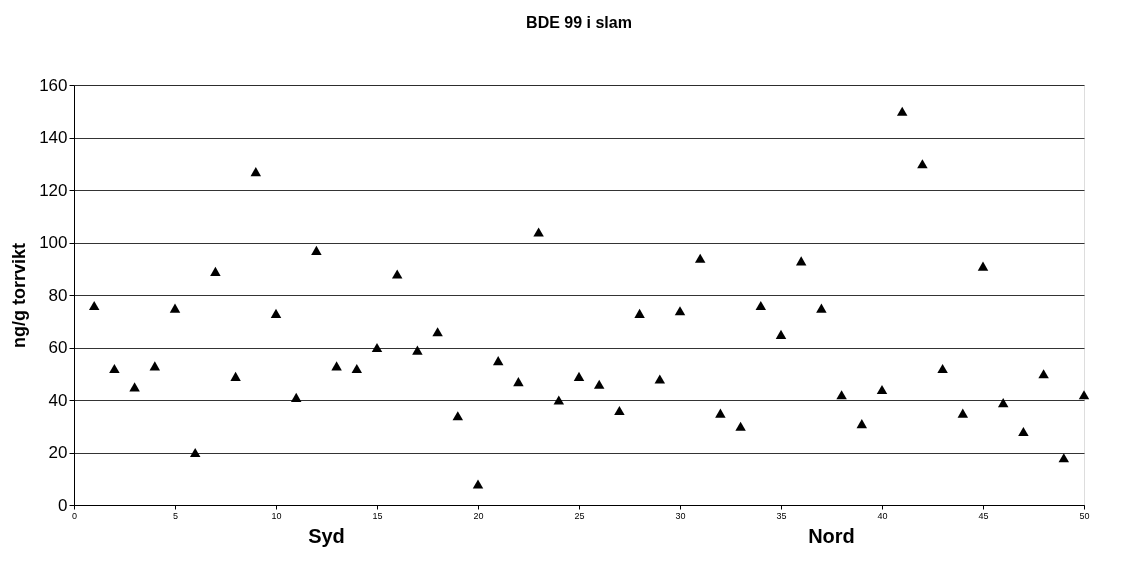 The image size is (1126, 580). I want to click on x-tick-label: 45, so click(983, 515).